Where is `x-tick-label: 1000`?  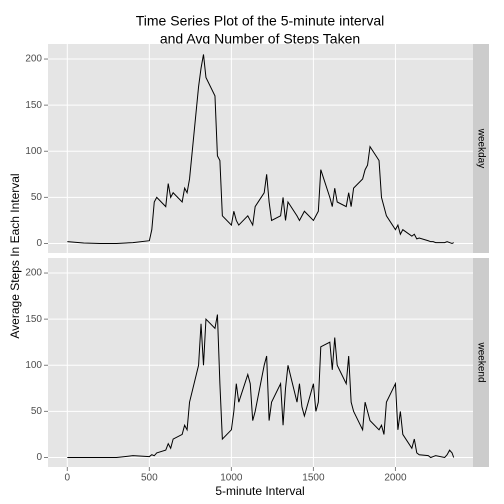 x-tick-label: 1000 is located at coordinates (231, 478).